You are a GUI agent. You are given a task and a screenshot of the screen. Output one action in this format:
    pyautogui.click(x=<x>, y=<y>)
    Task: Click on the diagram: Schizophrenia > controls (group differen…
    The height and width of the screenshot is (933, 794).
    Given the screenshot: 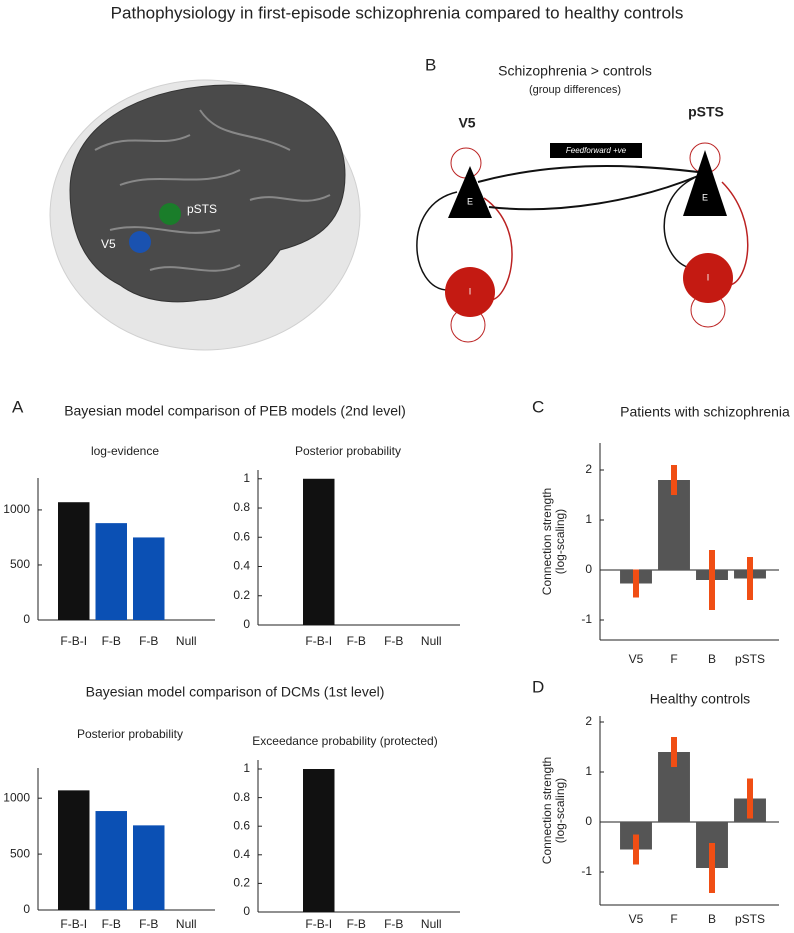 What is the action you would take?
    pyautogui.click(x=582, y=203)
    